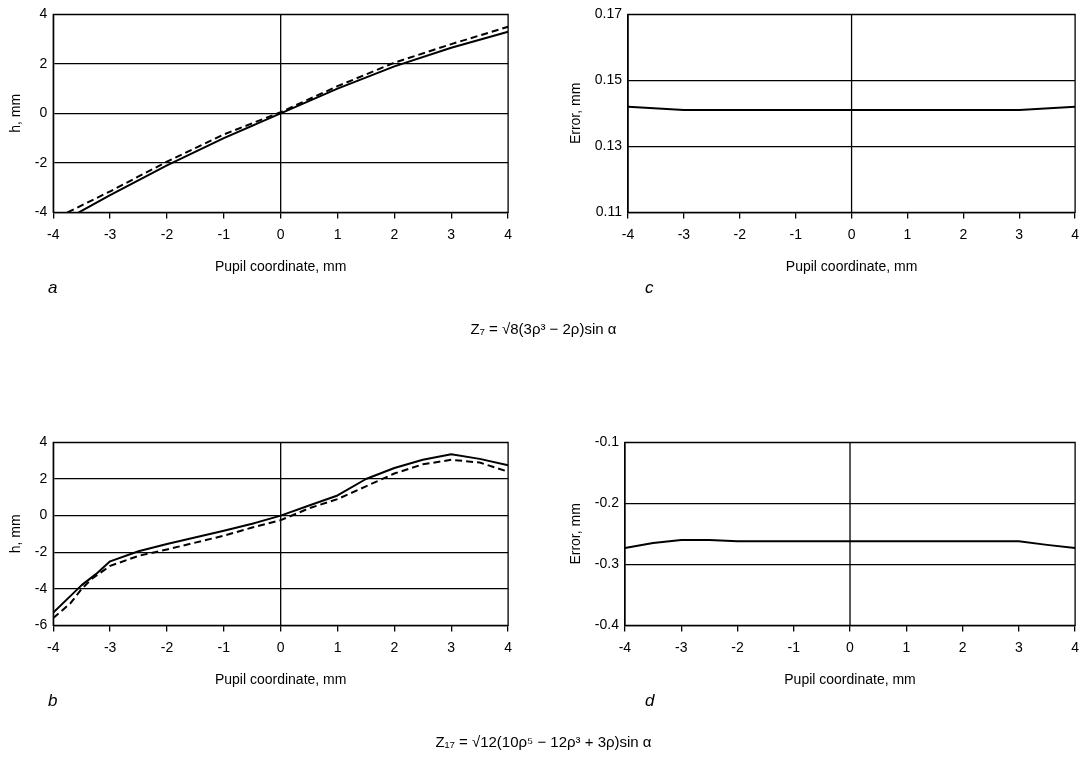 This screenshot has height=767, width=1087. What do you see at coordinates (543, 741) in the screenshot?
I see `text: Z₁₇ = √12(10ρ⁵ − 12ρ³ + 3ρ)sin α` at bounding box center [543, 741].